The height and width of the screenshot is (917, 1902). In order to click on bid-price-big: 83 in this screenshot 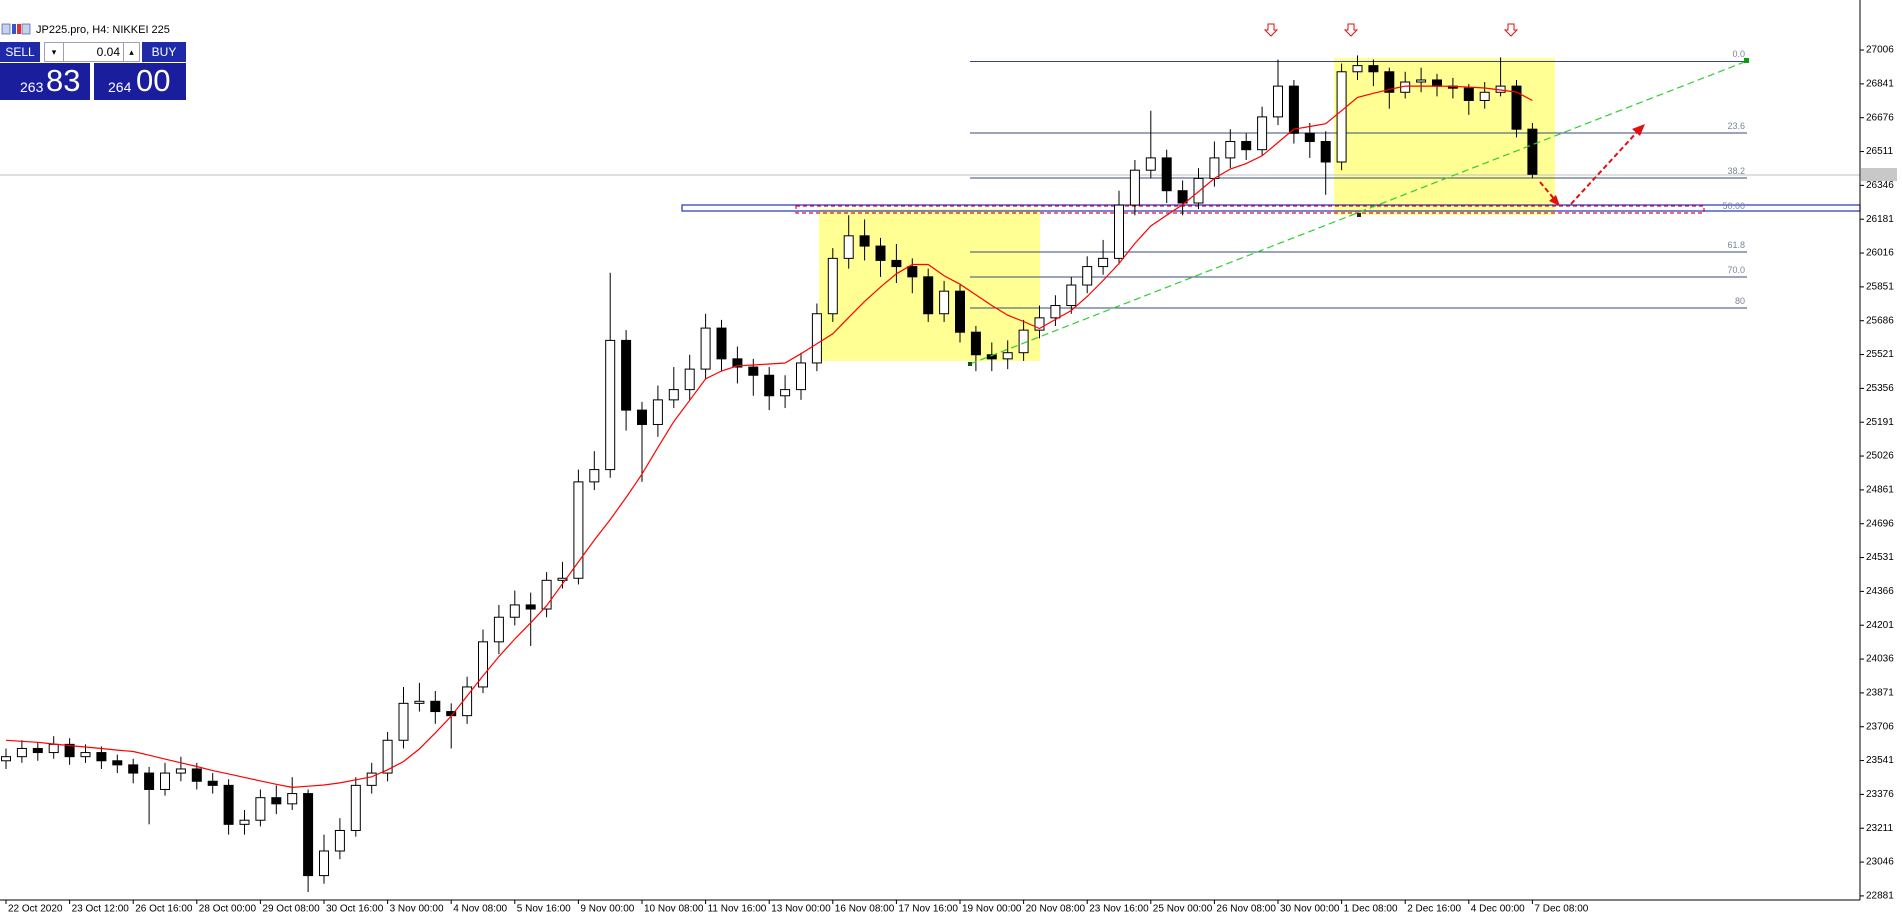, I will do `click(63, 80)`.